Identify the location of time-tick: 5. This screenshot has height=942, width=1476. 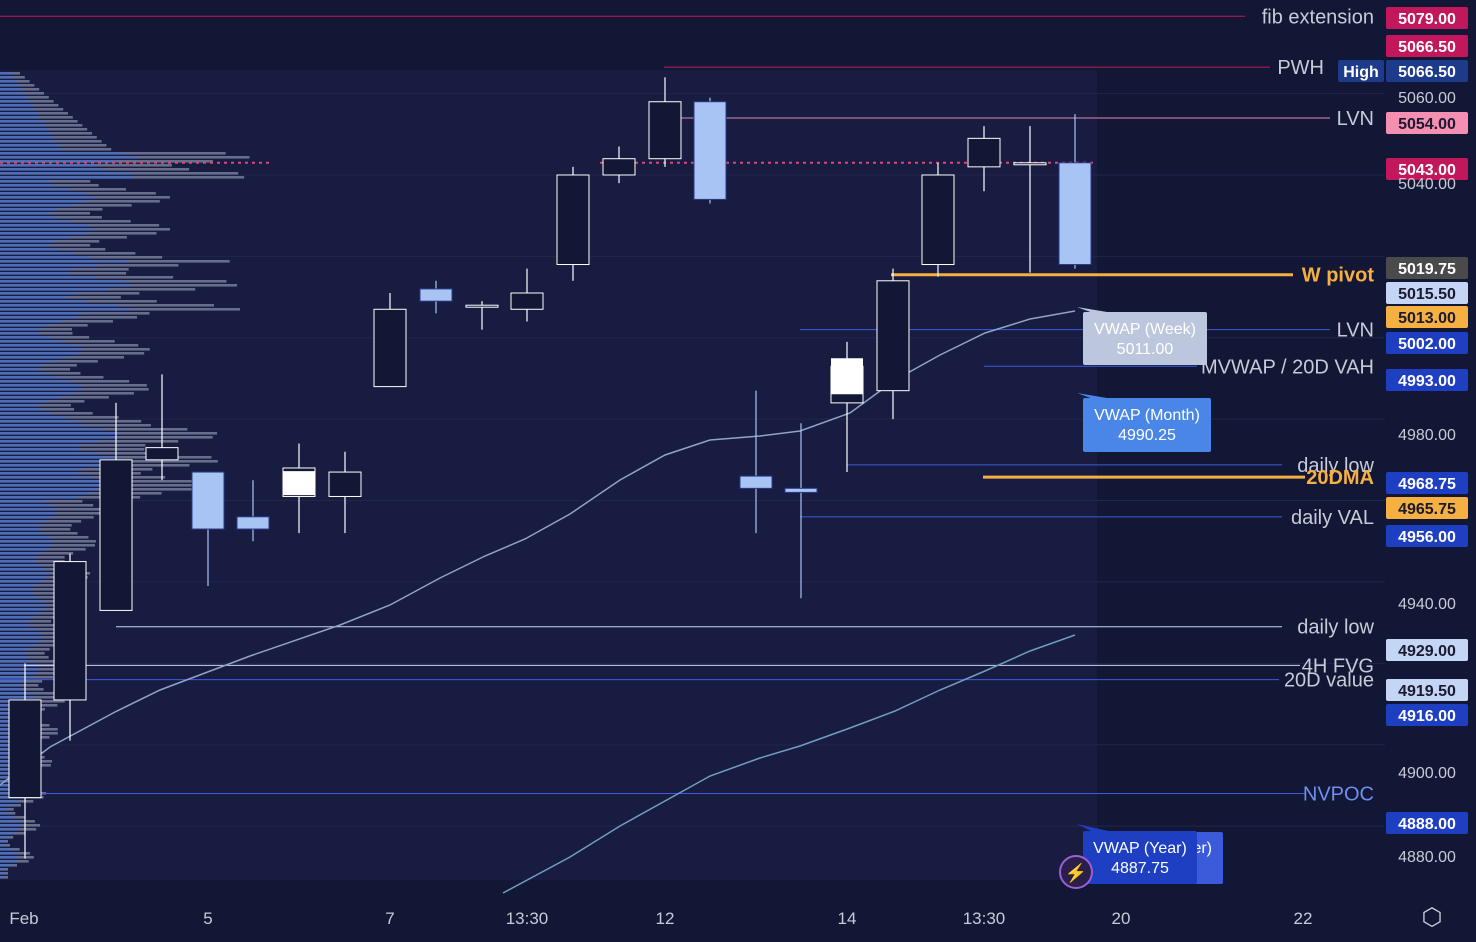
(207, 918).